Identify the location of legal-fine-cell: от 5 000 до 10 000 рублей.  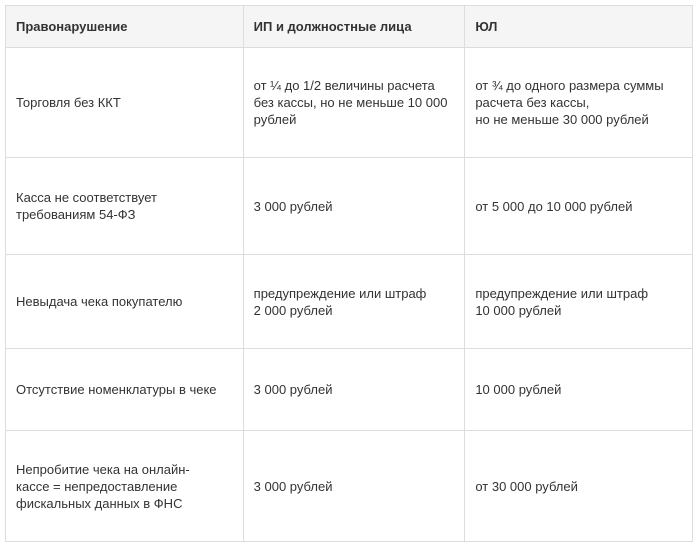
(578, 206).